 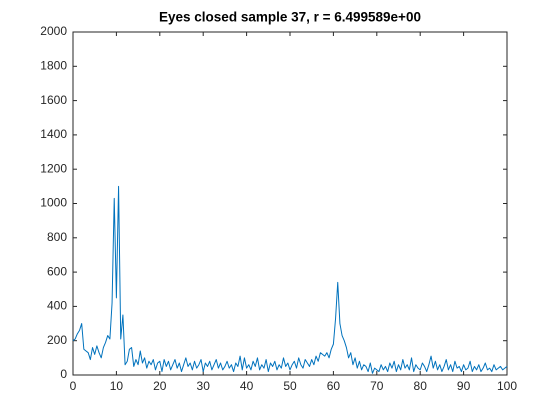 I want to click on y-tick-label: 800, so click(x=57, y=237).